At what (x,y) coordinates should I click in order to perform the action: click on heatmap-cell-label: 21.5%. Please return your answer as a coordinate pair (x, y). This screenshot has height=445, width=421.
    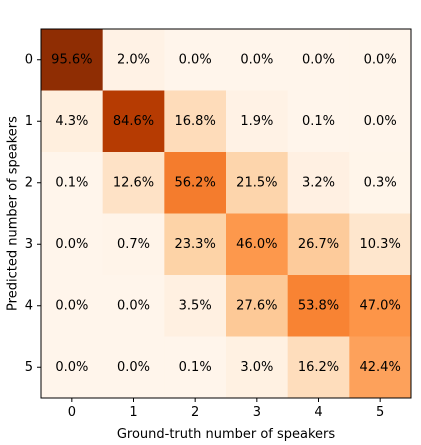
    Looking at the image, I should click on (256, 182).